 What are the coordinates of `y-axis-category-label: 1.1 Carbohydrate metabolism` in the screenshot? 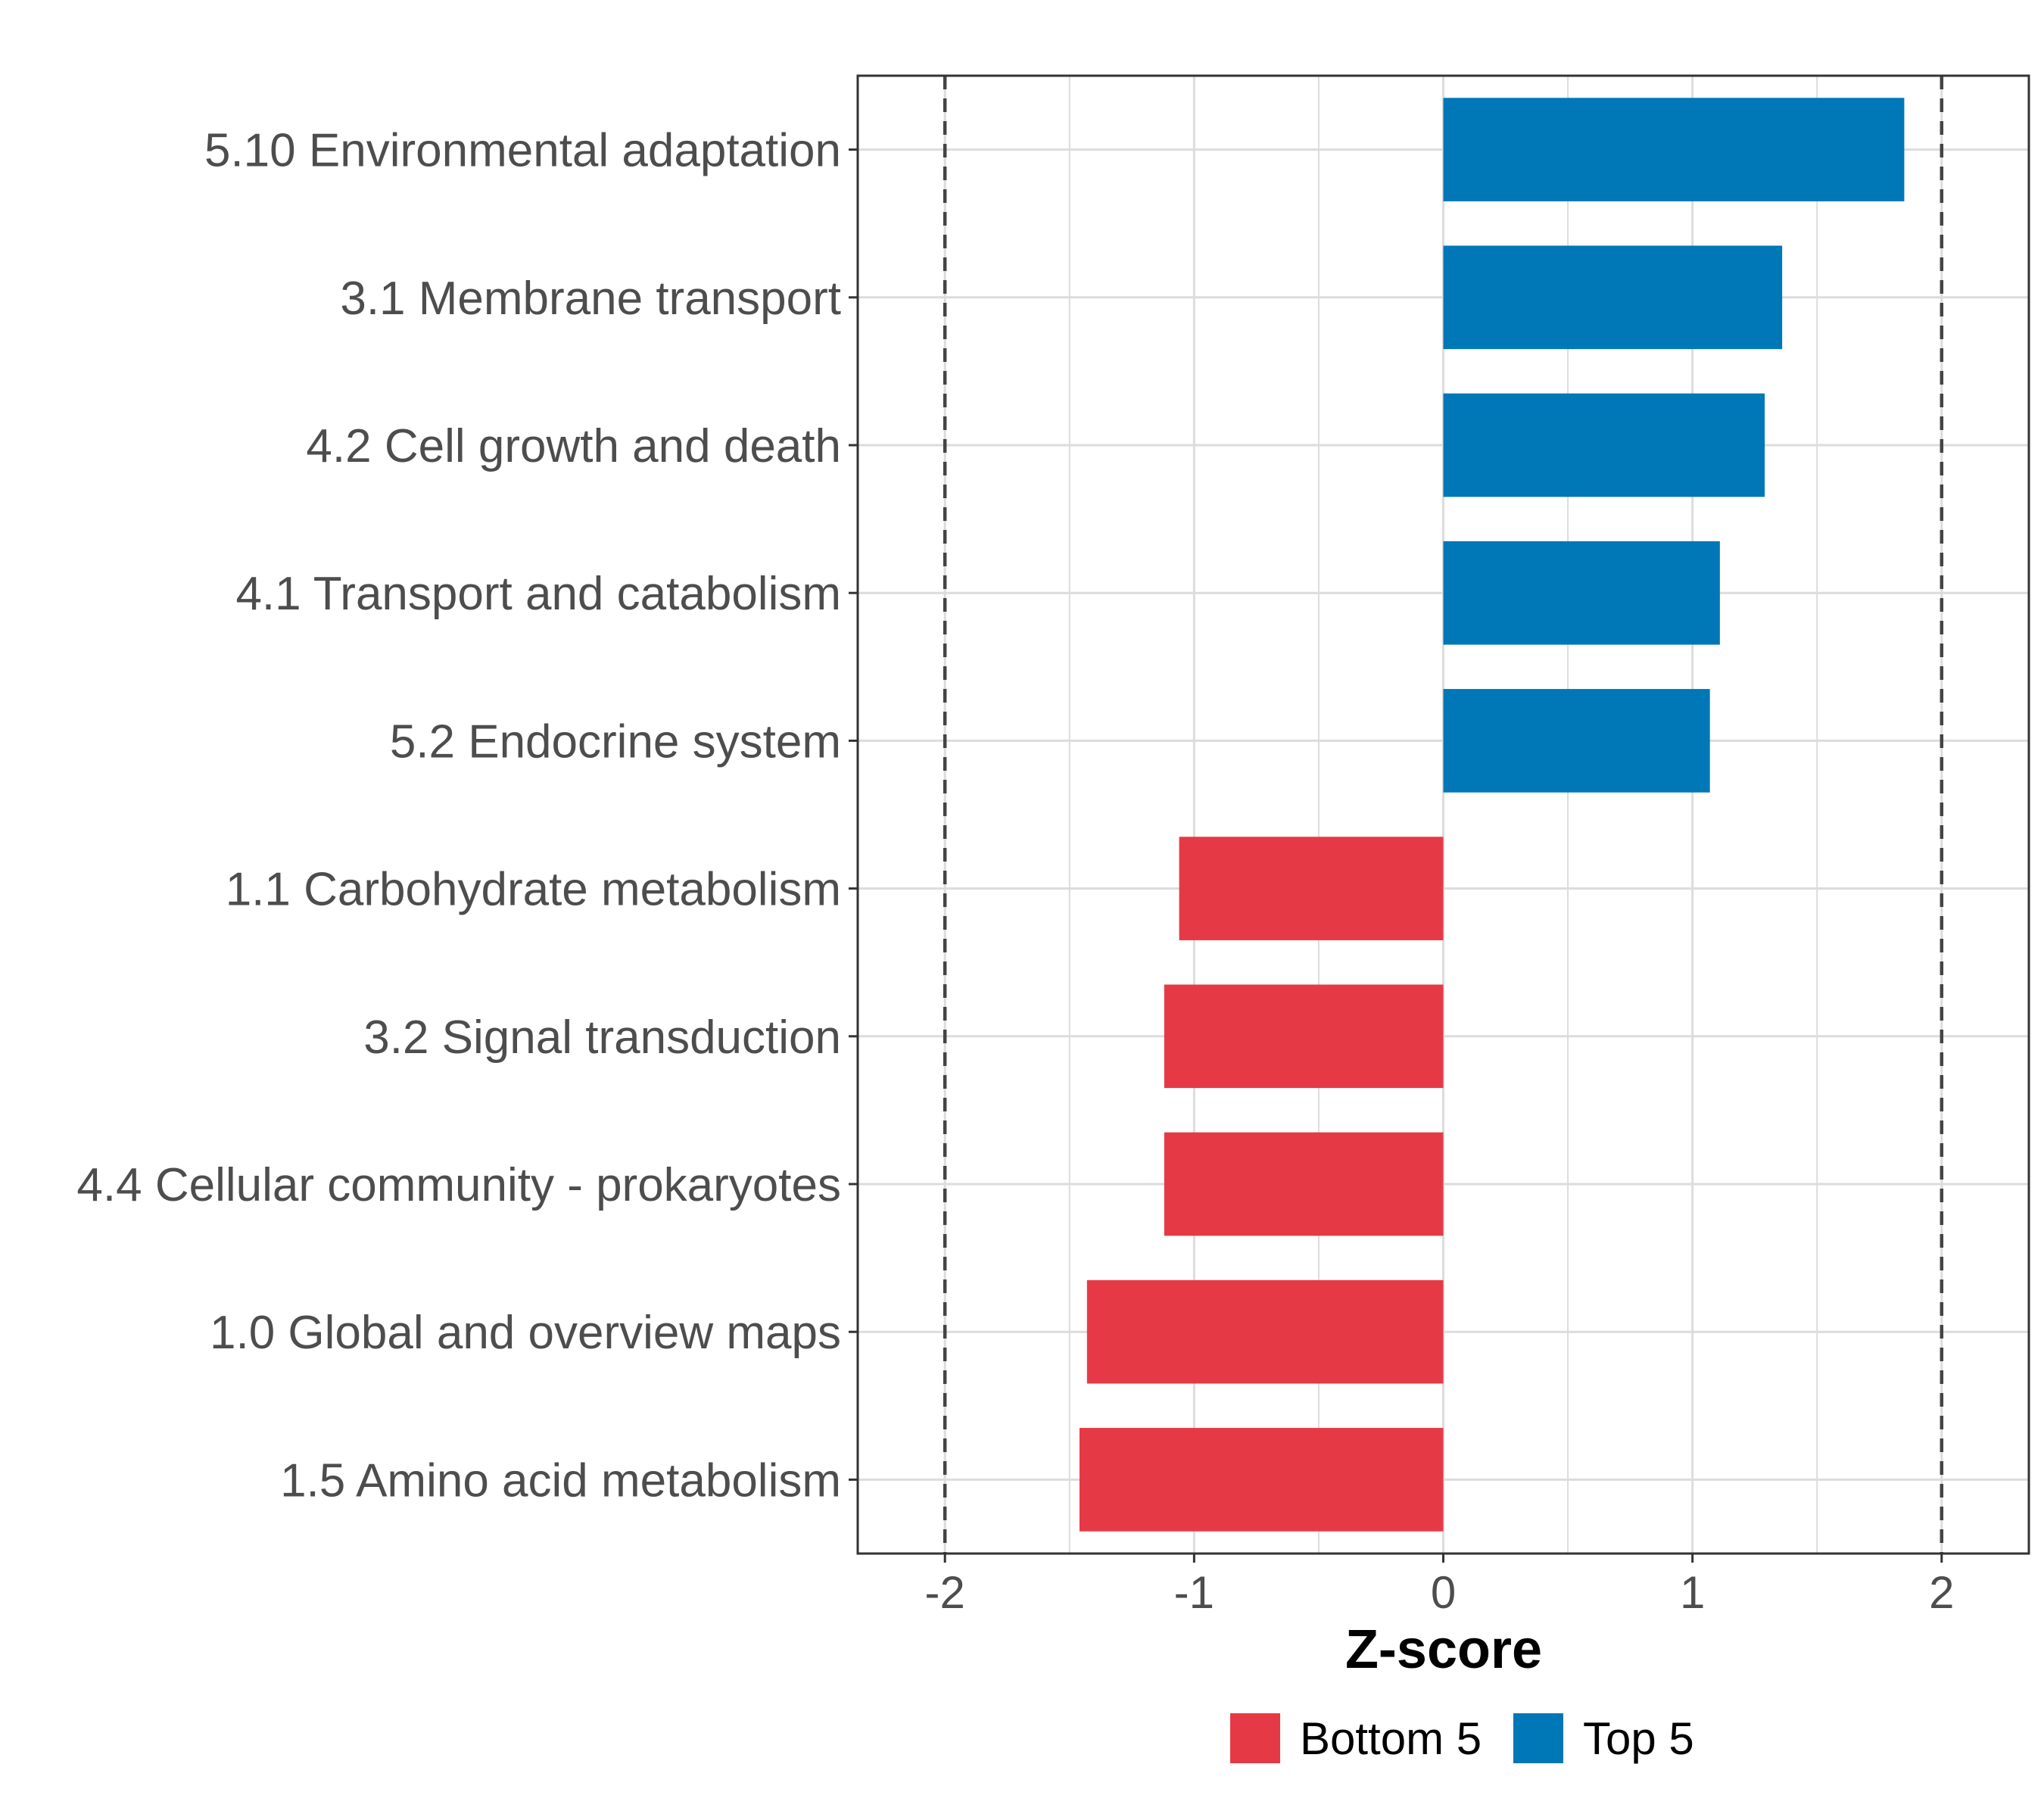 It's located at (533, 890).